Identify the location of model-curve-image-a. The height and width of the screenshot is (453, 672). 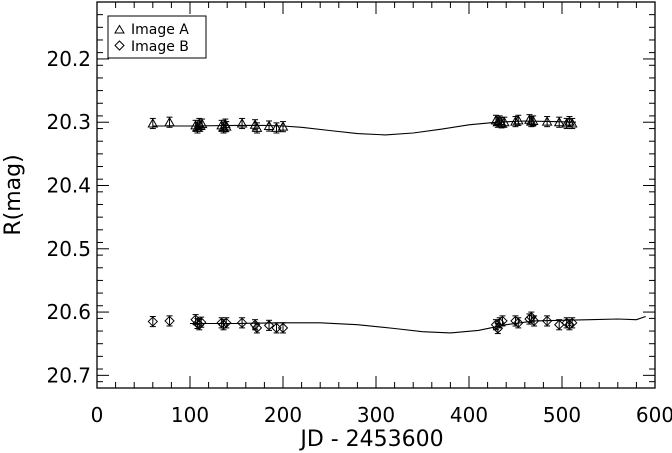
(364, 128).